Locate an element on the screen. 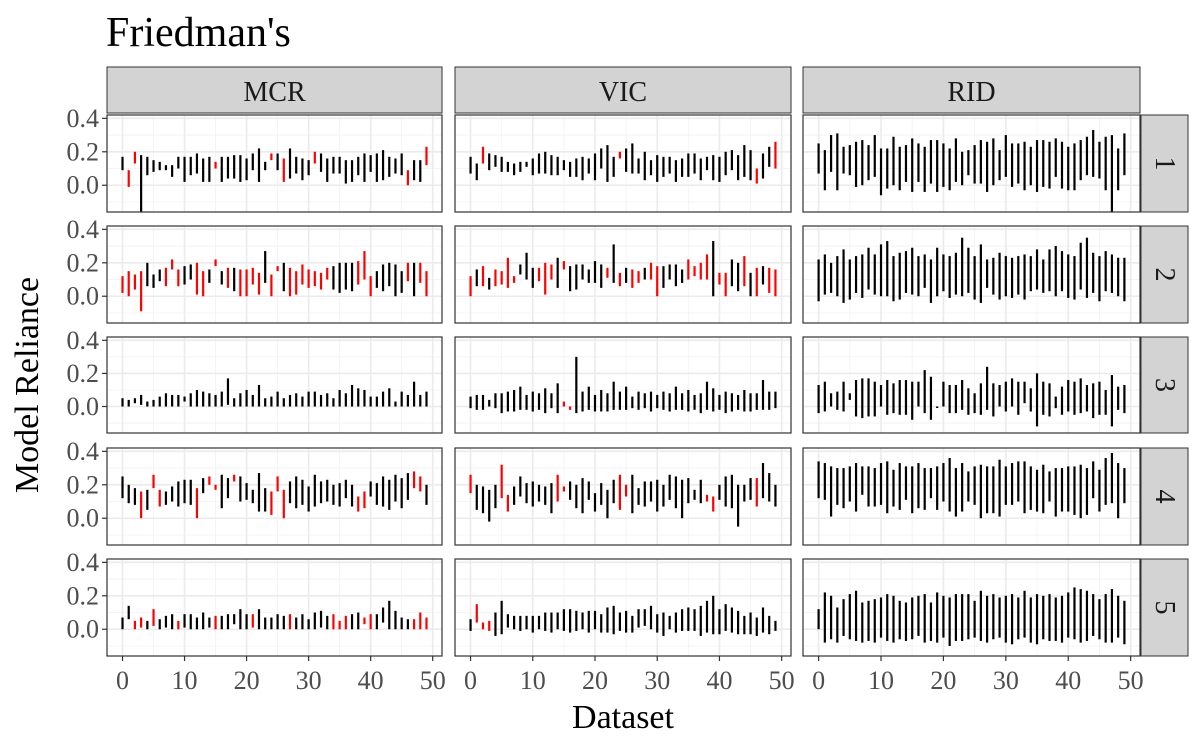  strip-label-row-2: 2 is located at coordinates (1164, 275).